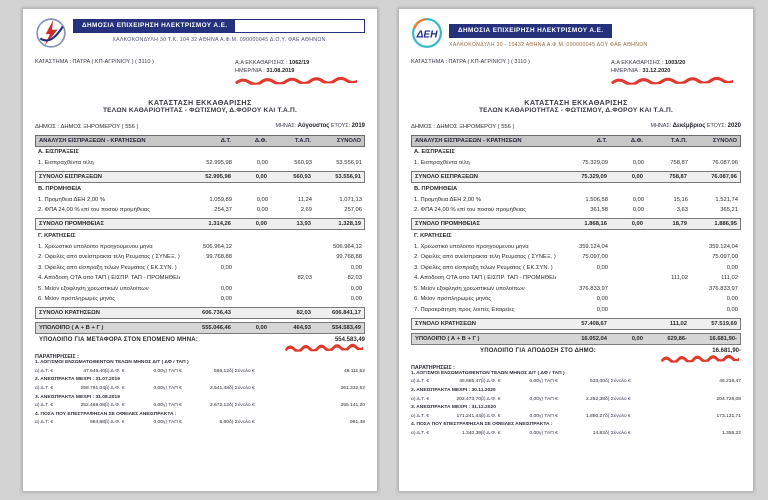 The image size is (768, 500). I want to click on deh-logo-icon: ΔΕΗ, so click(427, 32).